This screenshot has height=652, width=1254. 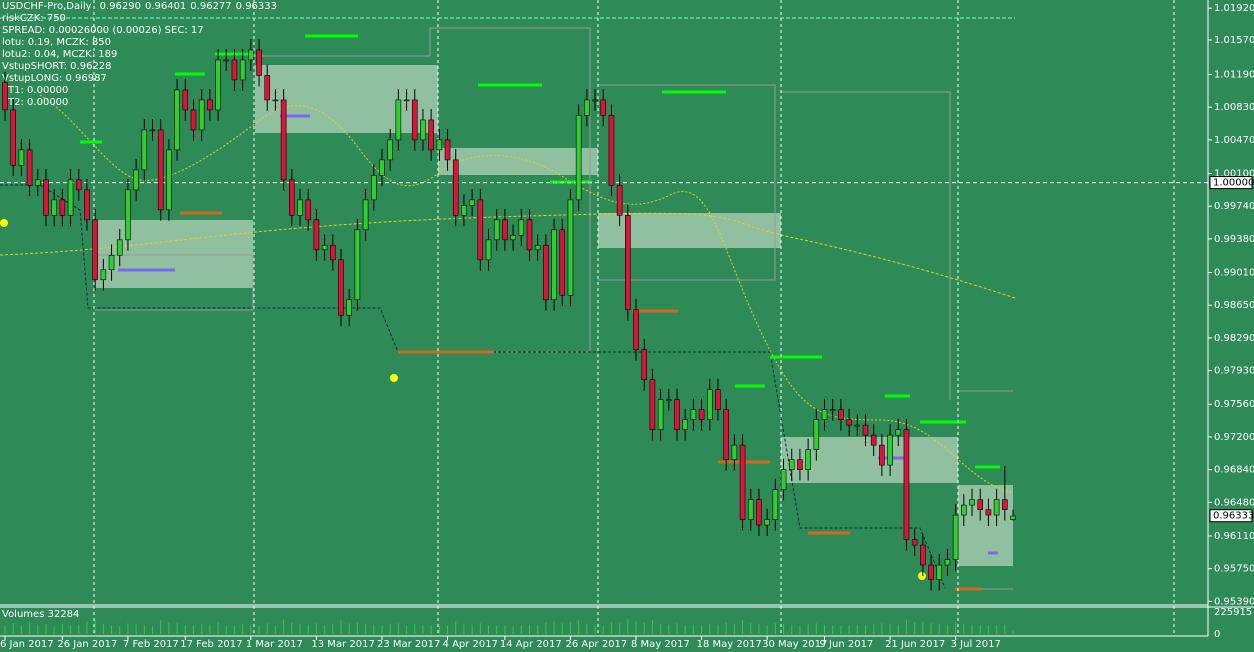 I want to click on y-tick-label: 0.97930, so click(x=1234, y=371).